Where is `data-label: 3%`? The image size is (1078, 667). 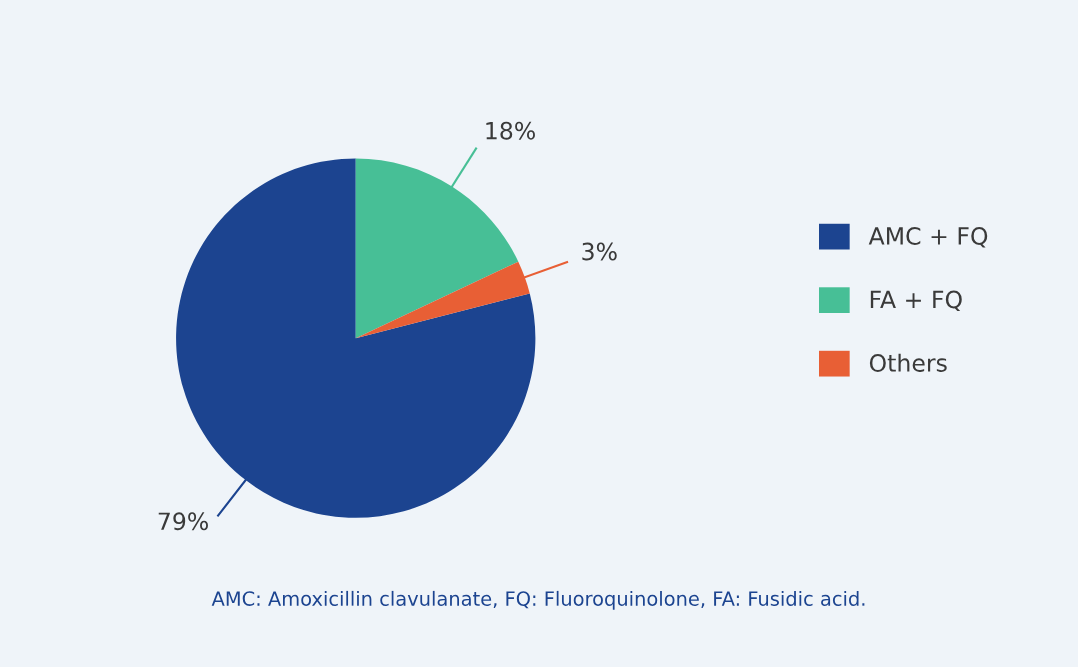
data-label: 3% is located at coordinates (599, 251).